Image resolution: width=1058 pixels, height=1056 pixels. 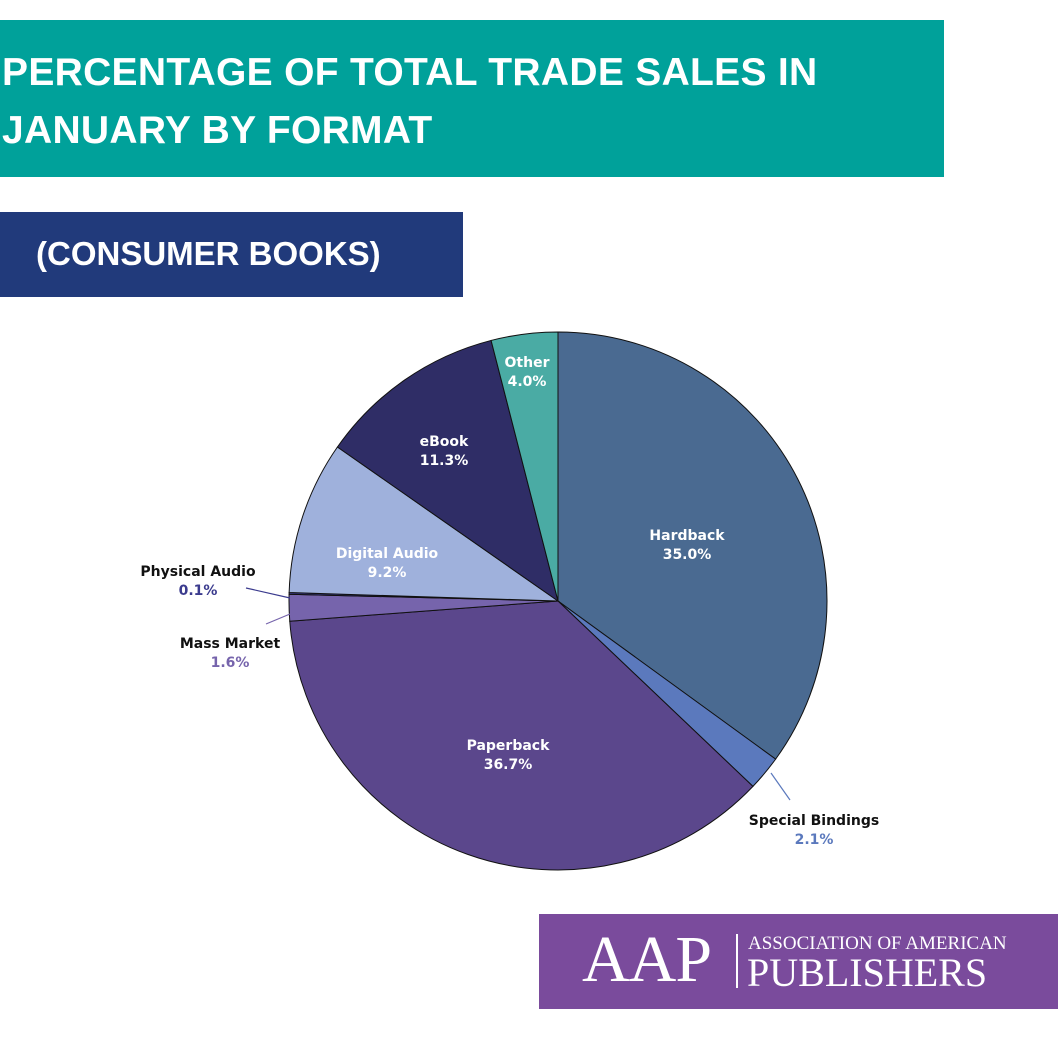 What do you see at coordinates (692, 545) in the screenshot?
I see `pie-slice-hardback` at bounding box center [692, 545].